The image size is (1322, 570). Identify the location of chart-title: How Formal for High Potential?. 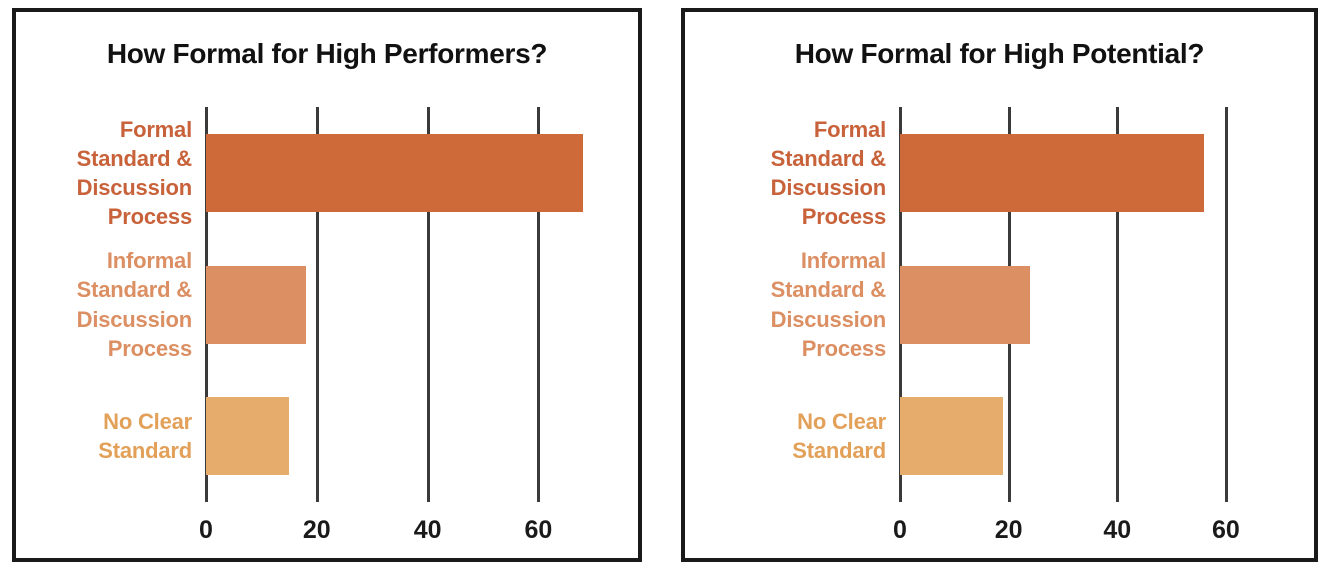
(999, 53).